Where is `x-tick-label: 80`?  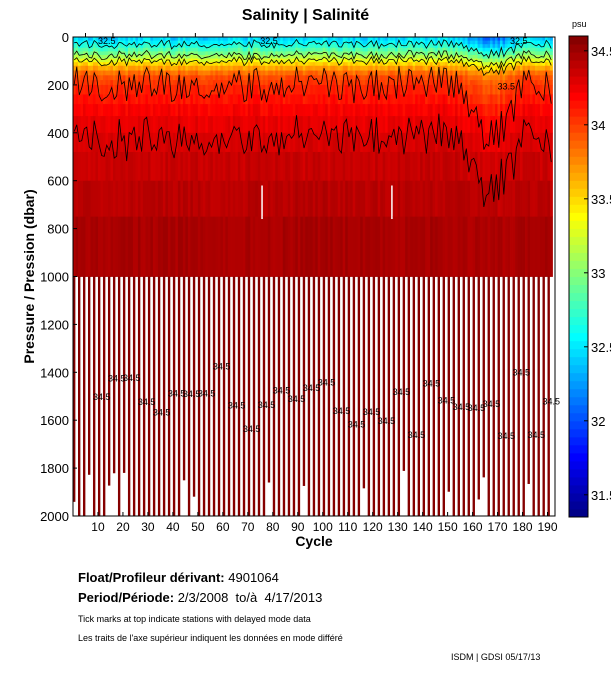
x-tick-label: 80 is located at coordinates (273, 527).